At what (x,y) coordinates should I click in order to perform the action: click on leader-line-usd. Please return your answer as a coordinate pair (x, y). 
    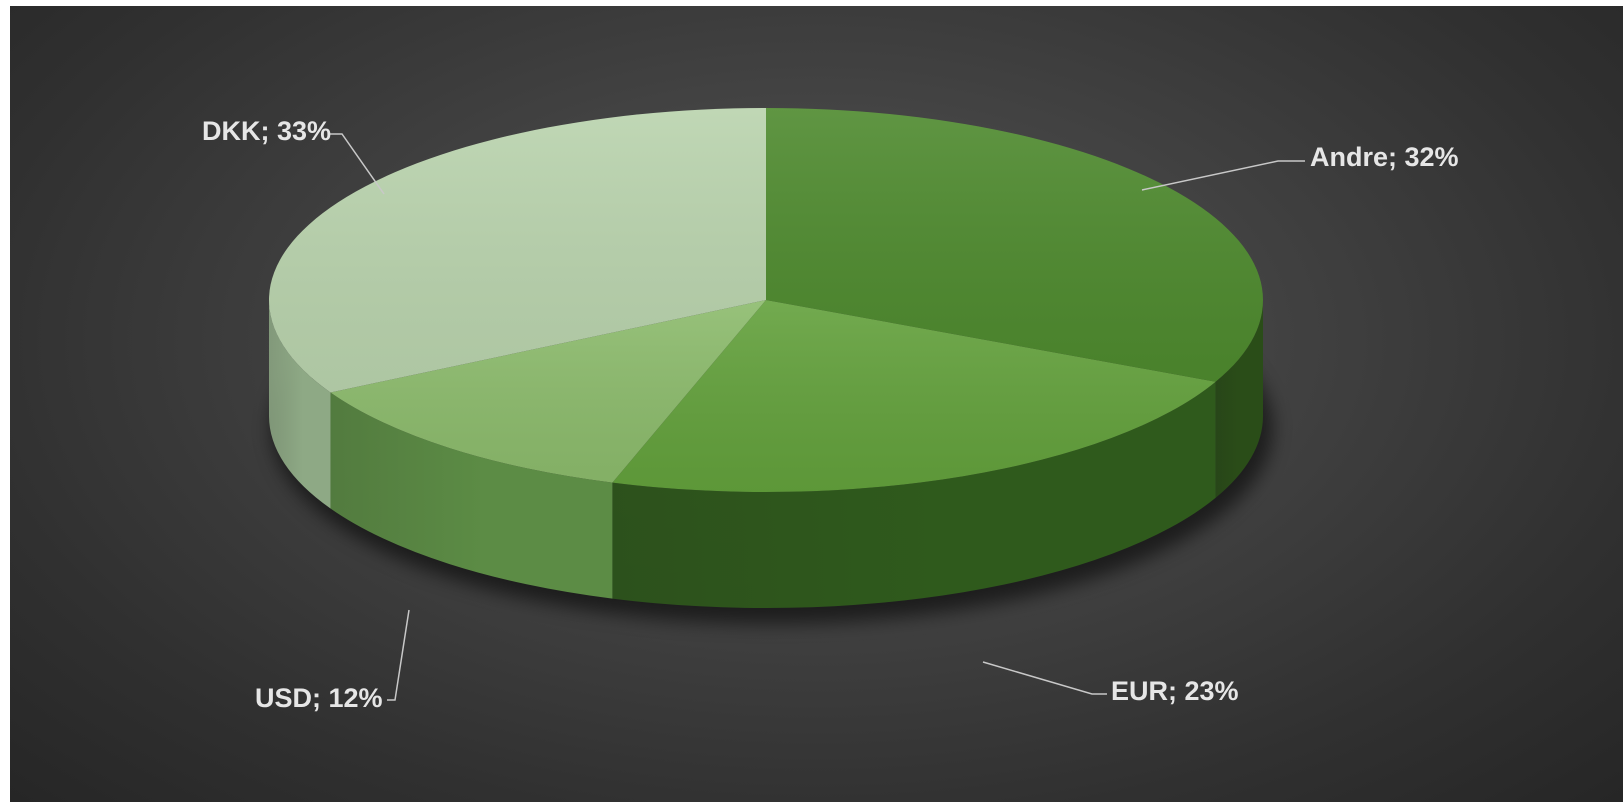
    Looking at the image, I should click on (398, 655).